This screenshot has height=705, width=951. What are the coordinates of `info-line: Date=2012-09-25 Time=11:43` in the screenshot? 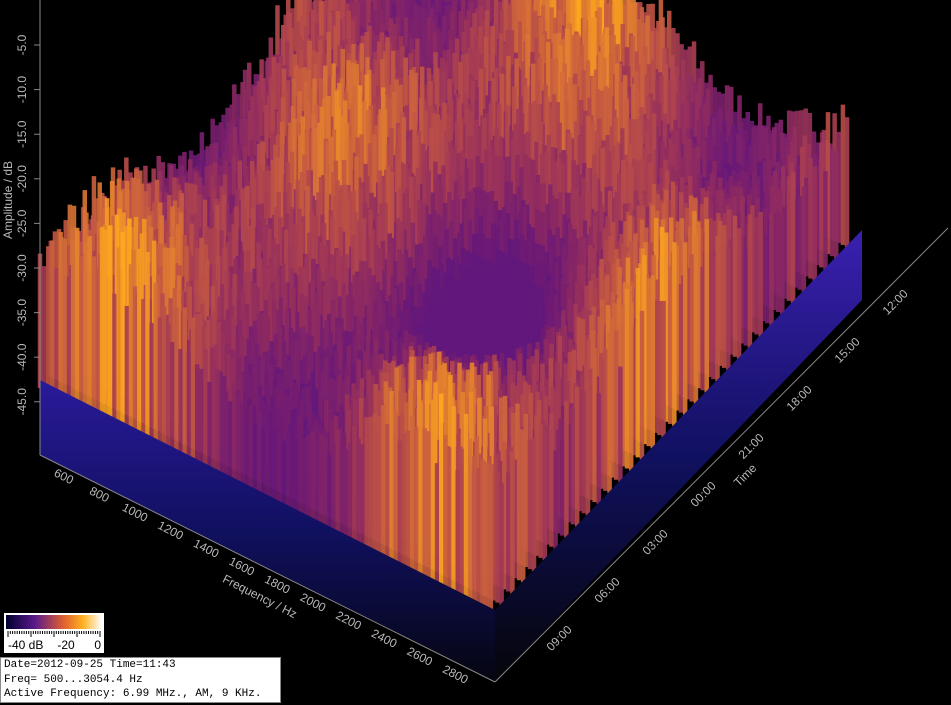 It's located at (90, 665).